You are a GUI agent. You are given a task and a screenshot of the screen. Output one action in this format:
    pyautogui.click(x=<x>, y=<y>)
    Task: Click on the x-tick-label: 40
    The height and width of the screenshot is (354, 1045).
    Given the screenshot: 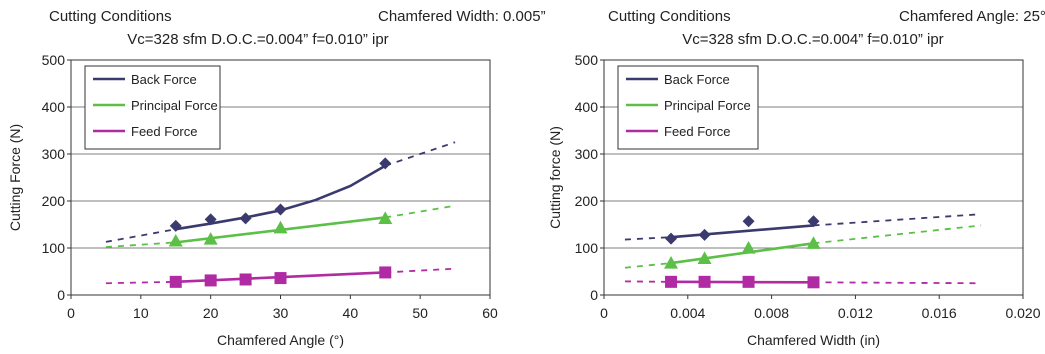 What is the action you would take?
    pyautogui.click(x=351, y=313)
    